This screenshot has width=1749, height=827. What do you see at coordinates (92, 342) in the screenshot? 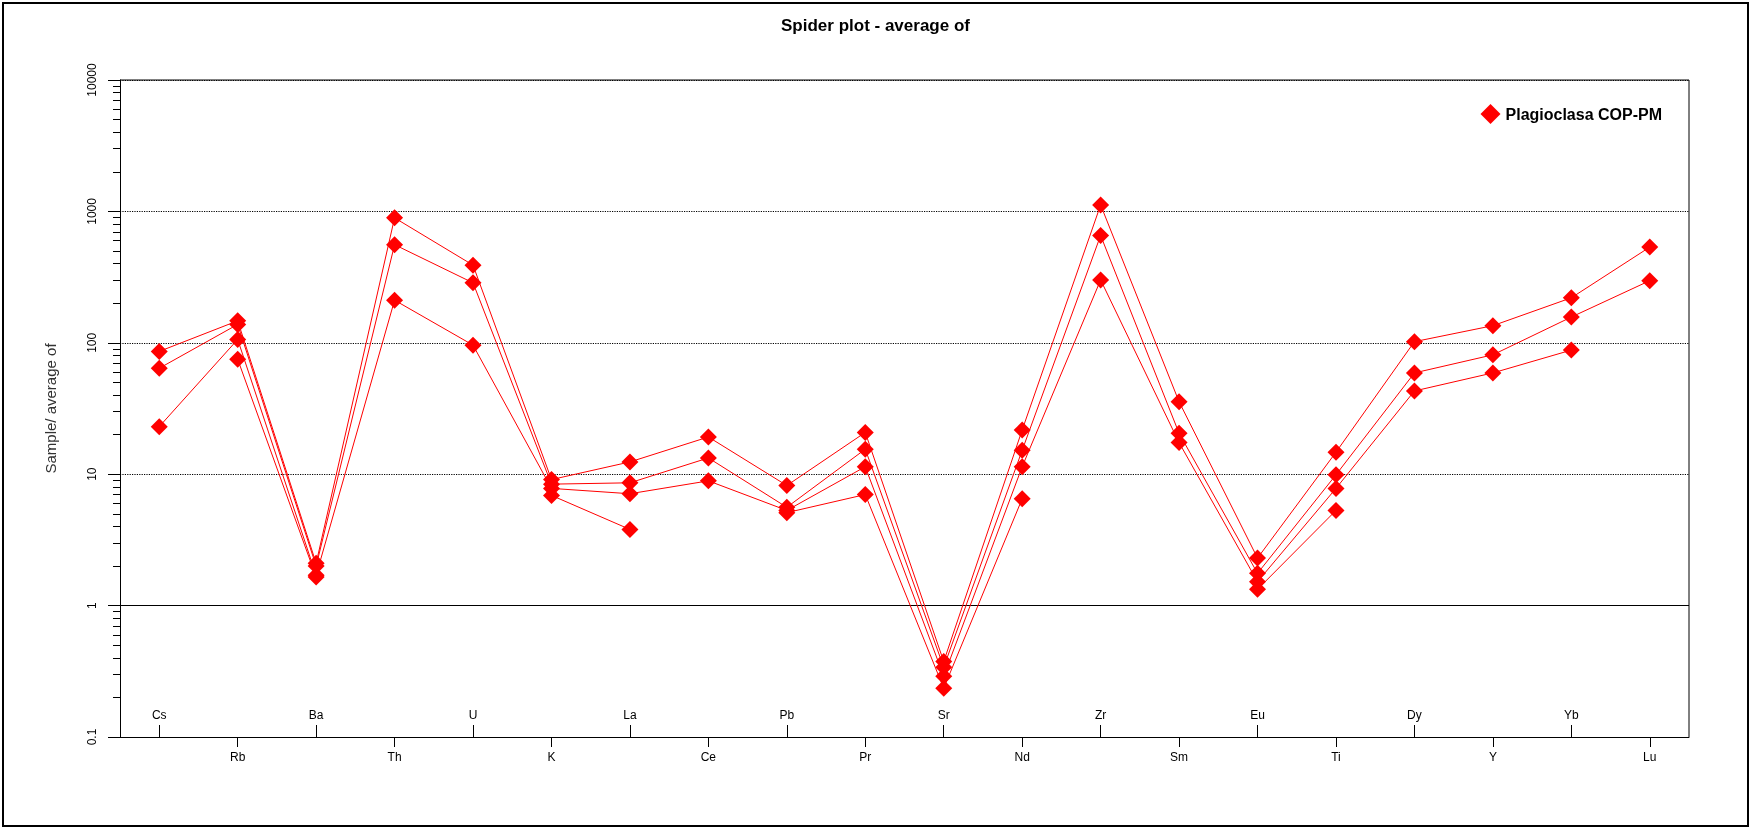
I see `y-tick-label: 100` at bounding box center [92, 342].